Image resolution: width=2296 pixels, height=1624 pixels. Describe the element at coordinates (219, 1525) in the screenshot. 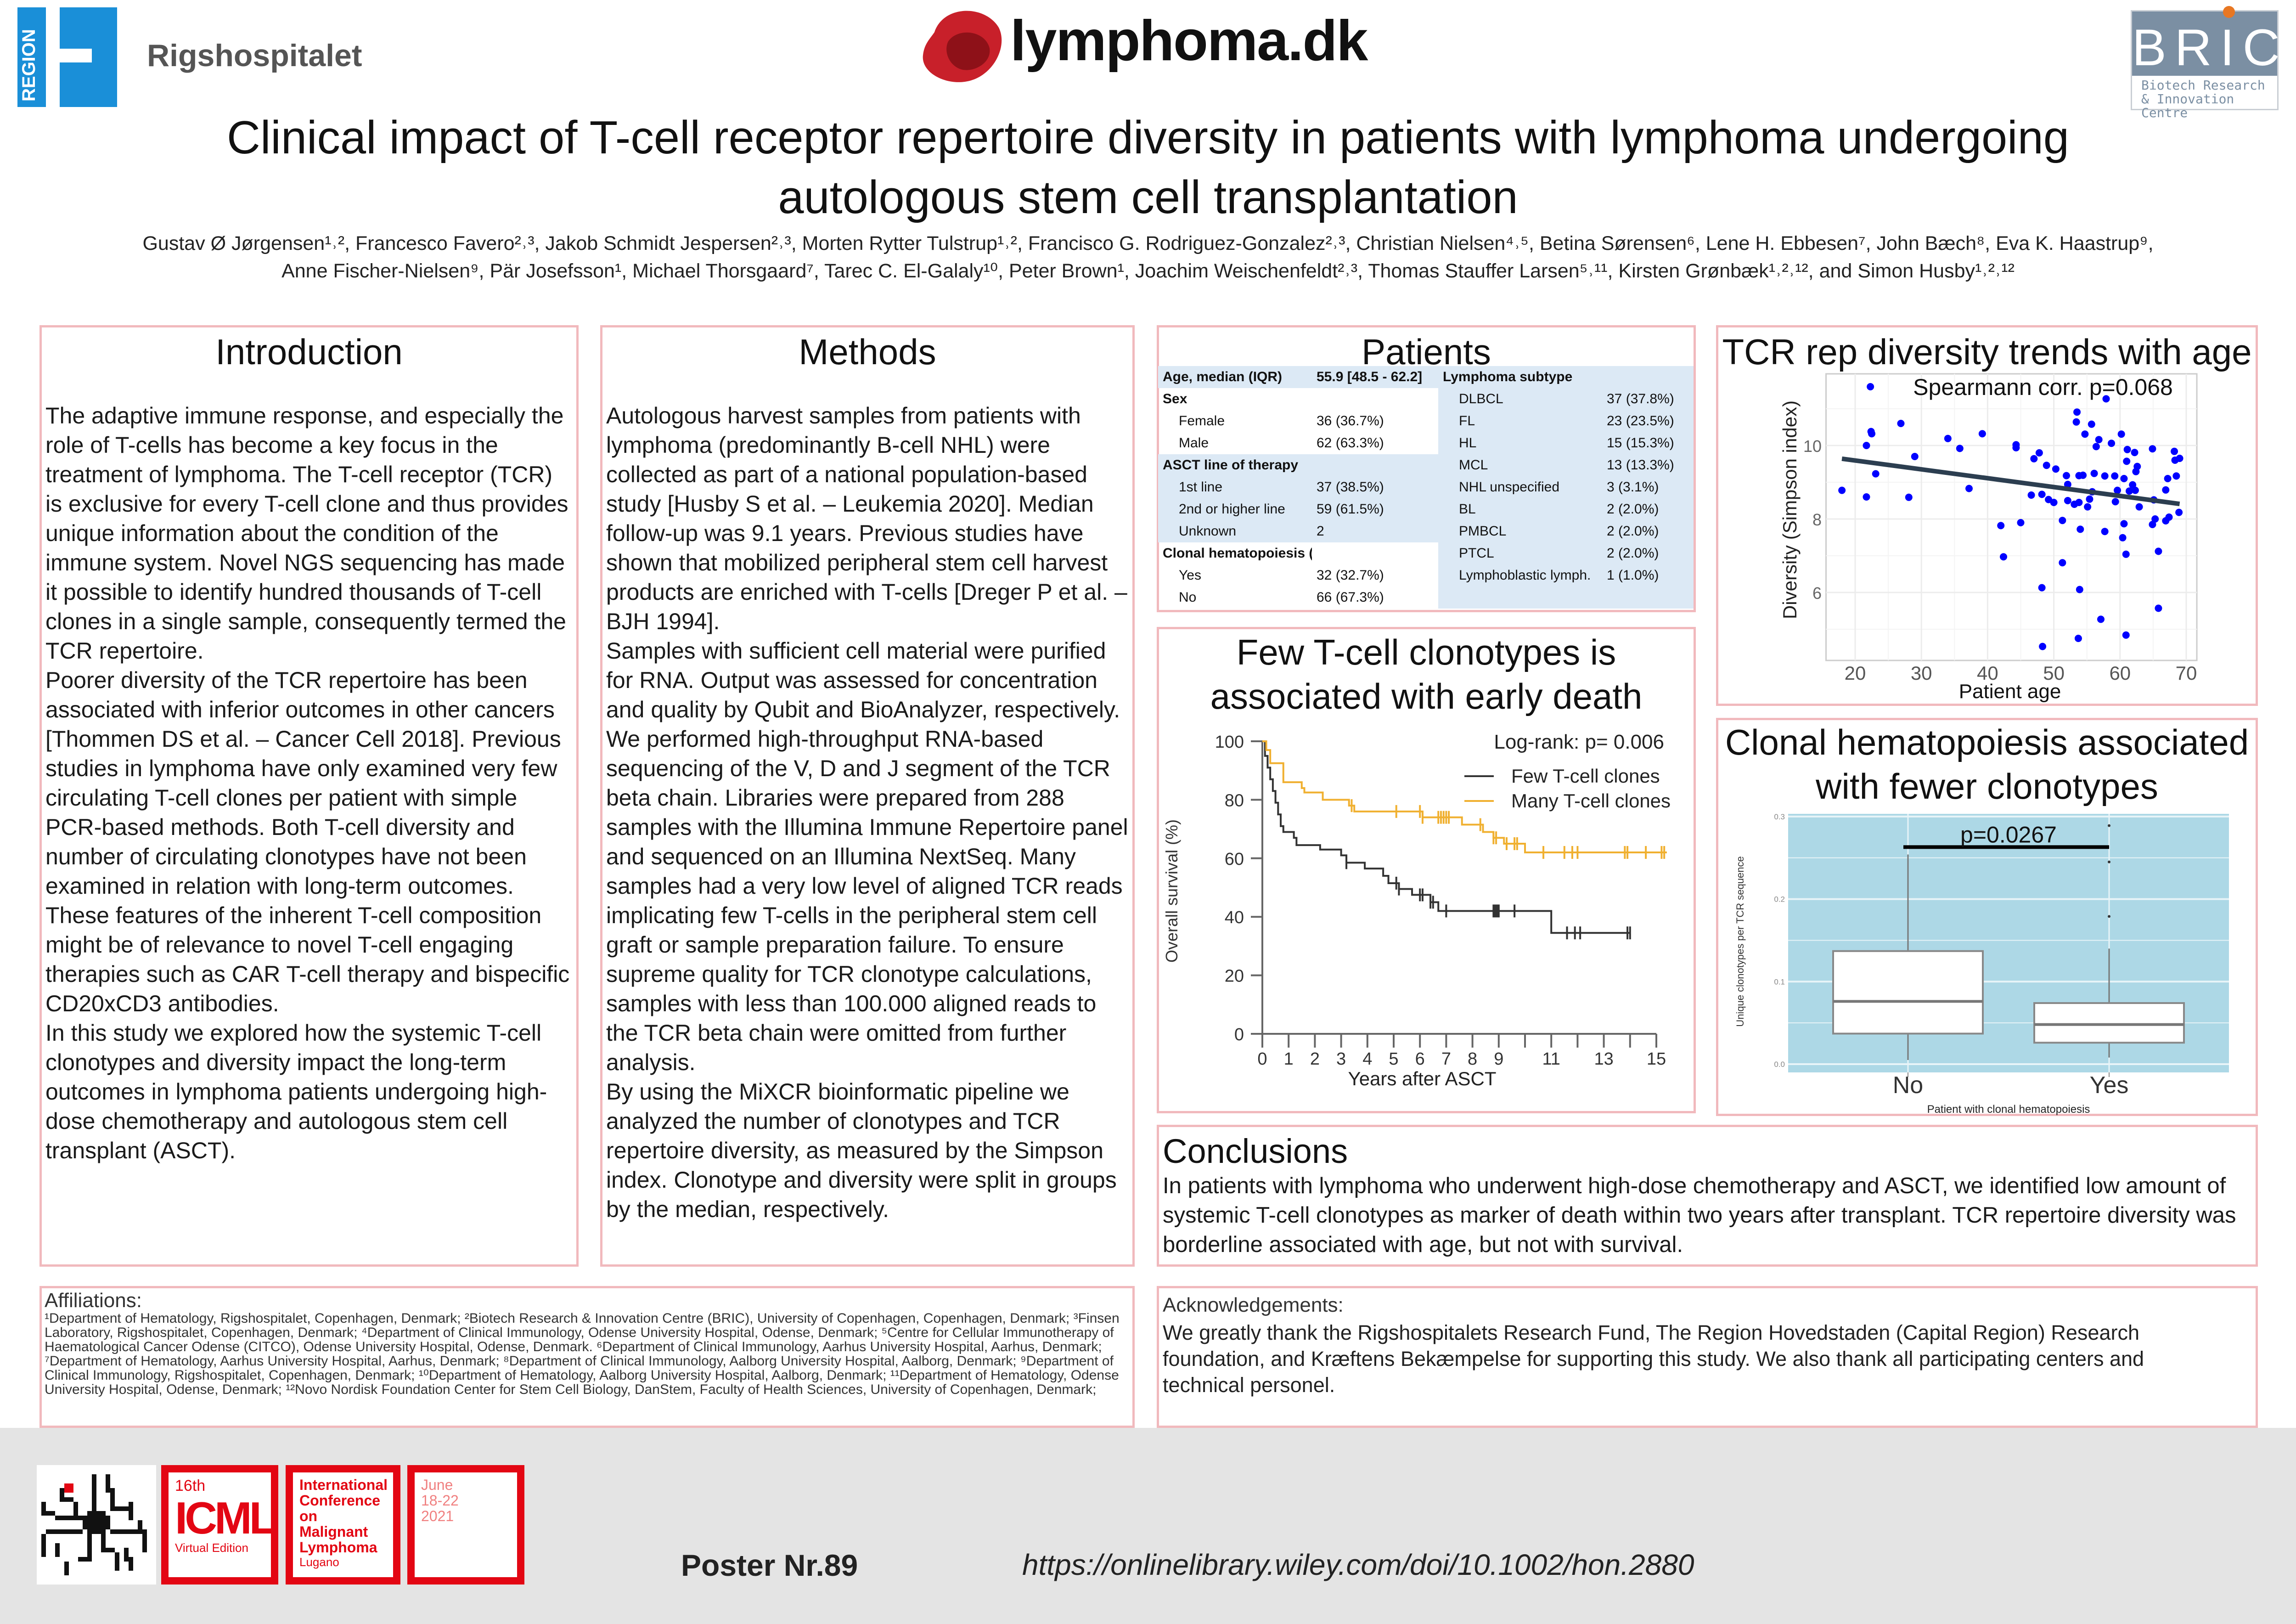

I see `icml-edition-box: 16th ICML Virtual Edition` at that location.